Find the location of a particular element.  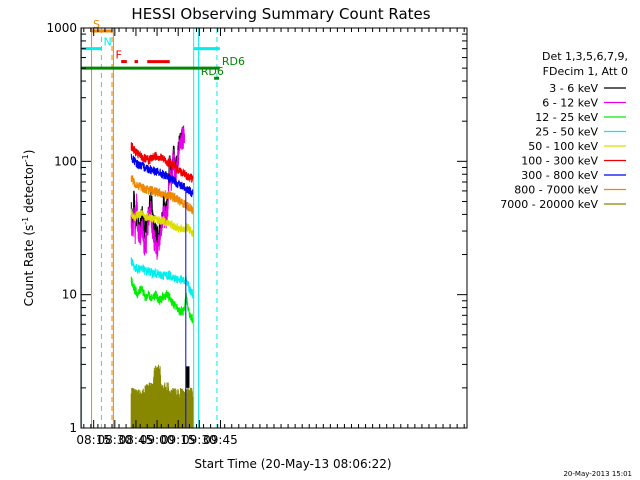

x-tick-label-5: 09:30 is located at coordinates (199, 440).